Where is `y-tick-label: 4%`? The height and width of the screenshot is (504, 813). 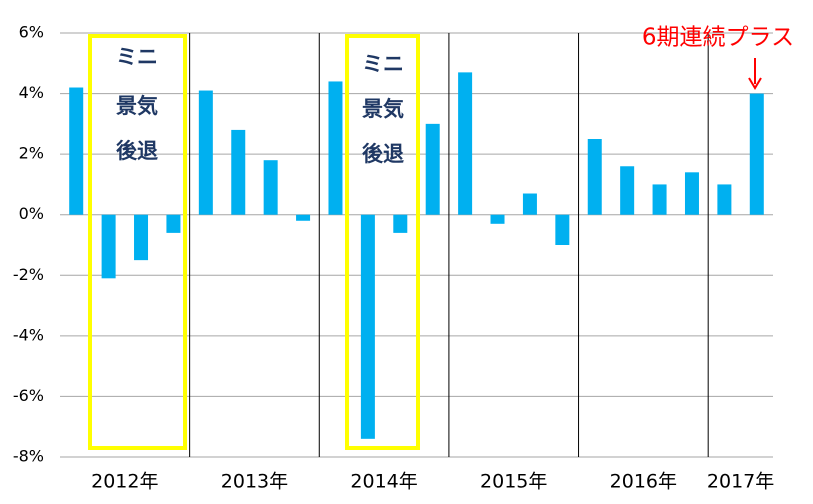
y-tick-label: 4% is located at coordinates (31, 92).